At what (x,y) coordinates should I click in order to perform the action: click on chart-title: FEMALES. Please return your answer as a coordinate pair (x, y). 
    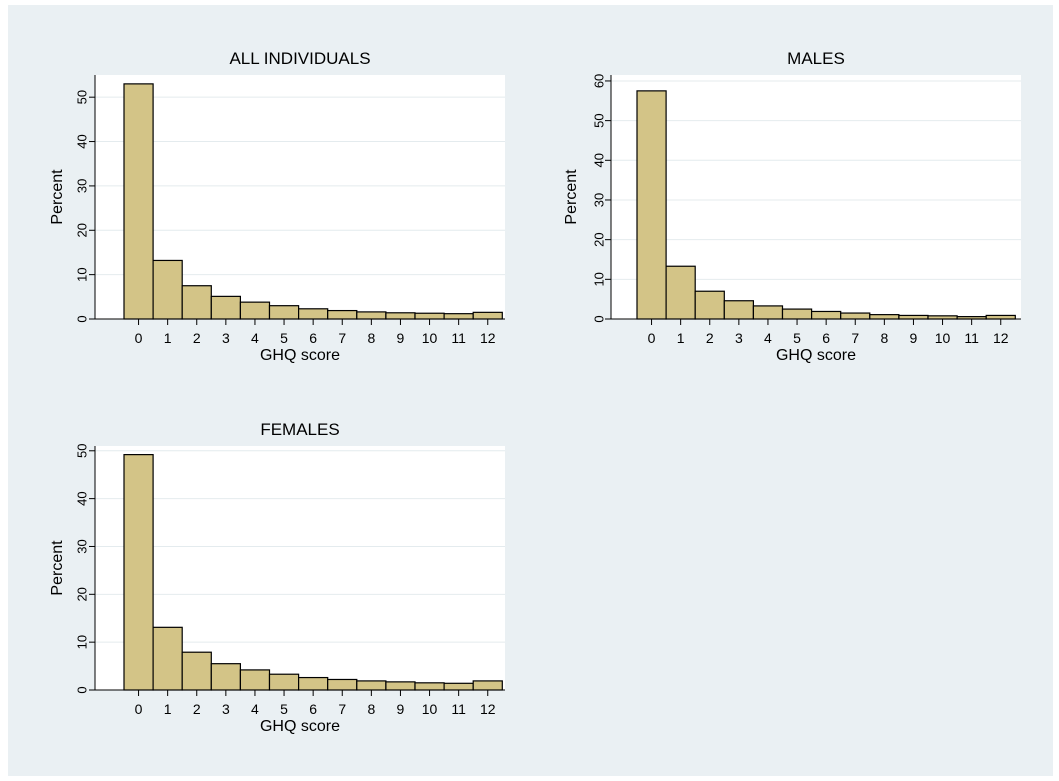
    Looking at the image, I should click on (299, 429).